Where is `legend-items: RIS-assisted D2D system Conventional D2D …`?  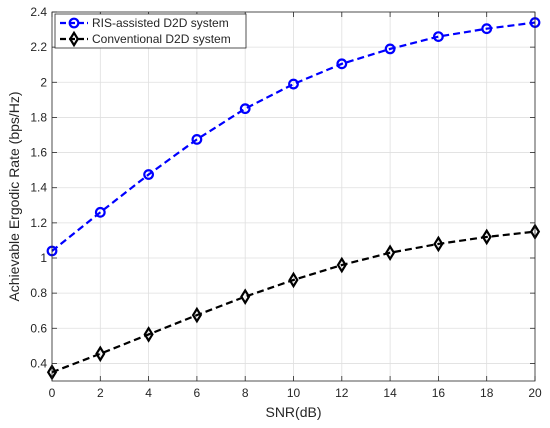
legend-items: RIS-assisted D2D system Conventional D2D … is located at coordinates (145, 32).